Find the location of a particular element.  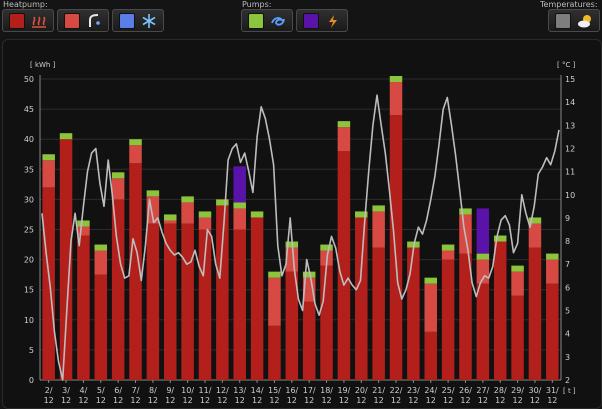

y-tick-label: 10 is located at coordinates (29, 320).